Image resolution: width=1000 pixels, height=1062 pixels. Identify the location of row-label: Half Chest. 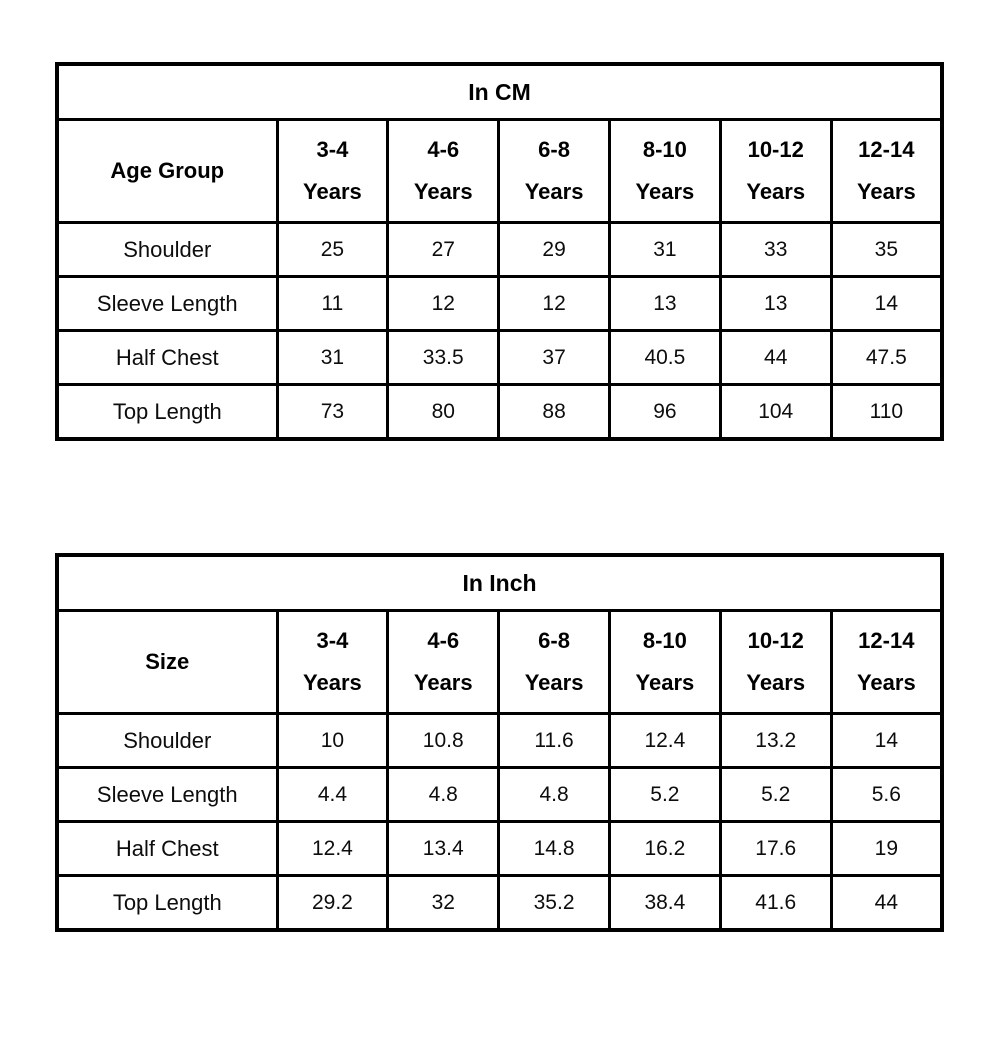
(167, 848).